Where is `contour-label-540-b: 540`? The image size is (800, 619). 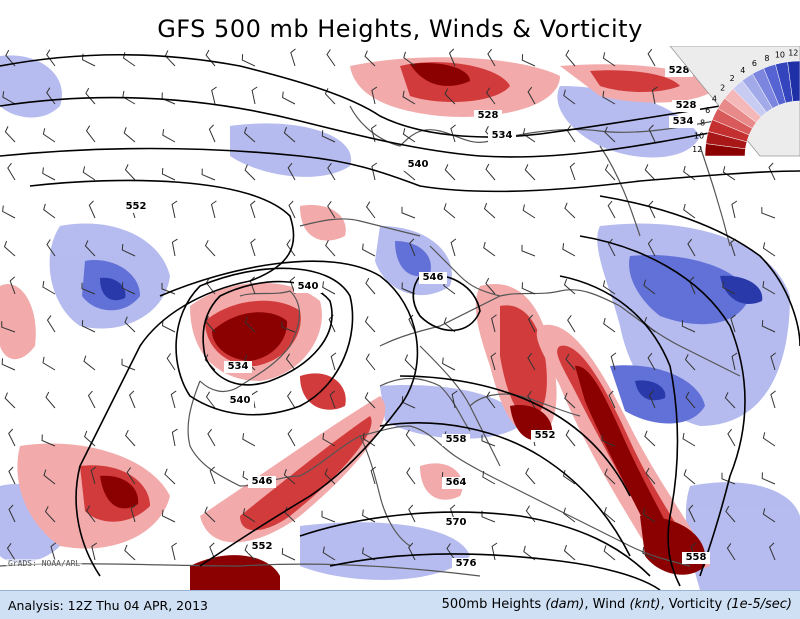
contour-label-540-b: 540 is located at coordinates (308, 286).